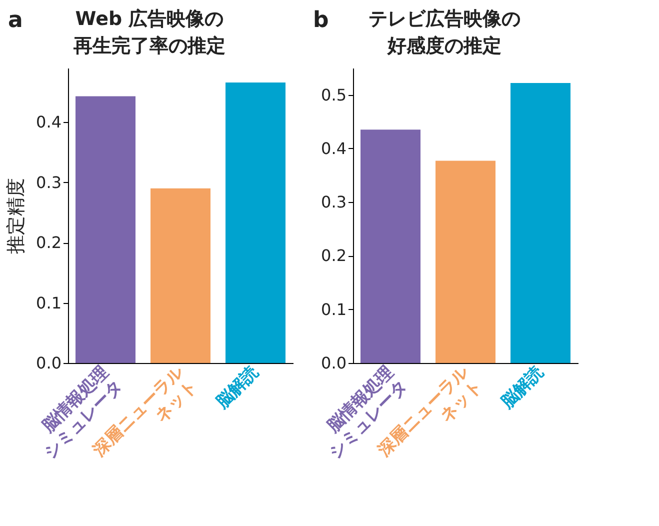 This screenshot has height=526, width=659. I want to click on chart-title: テレビ広告映像の好感度の推定, so click(445, 33).